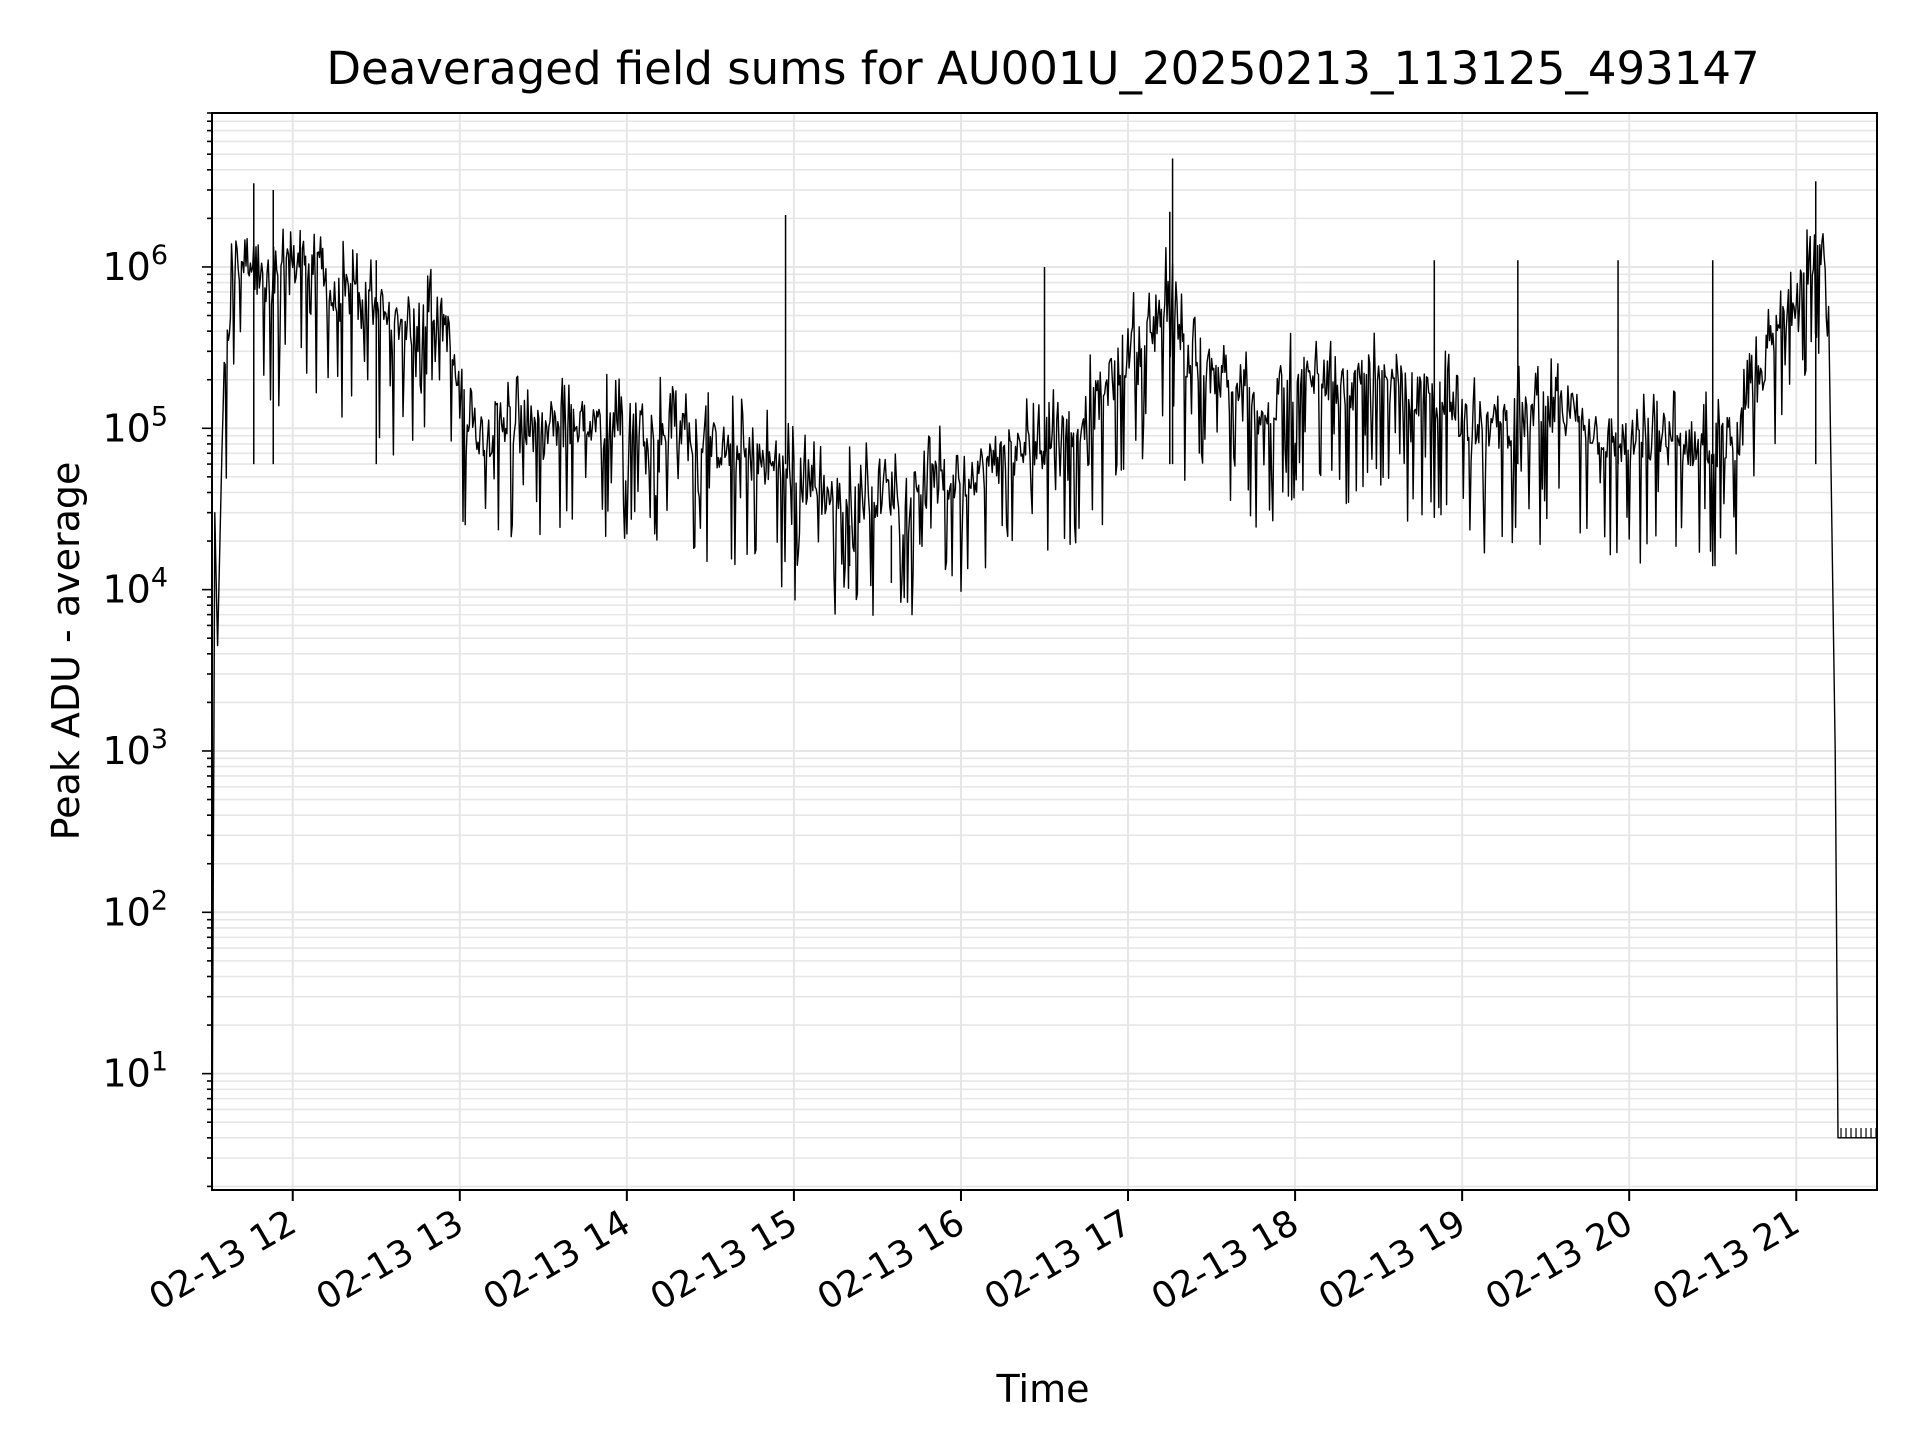 The image size is (1920, 1445). Describe the element at coordinates (135, 587) in the screenshot. I see `y-tick-label: 104` at that location.